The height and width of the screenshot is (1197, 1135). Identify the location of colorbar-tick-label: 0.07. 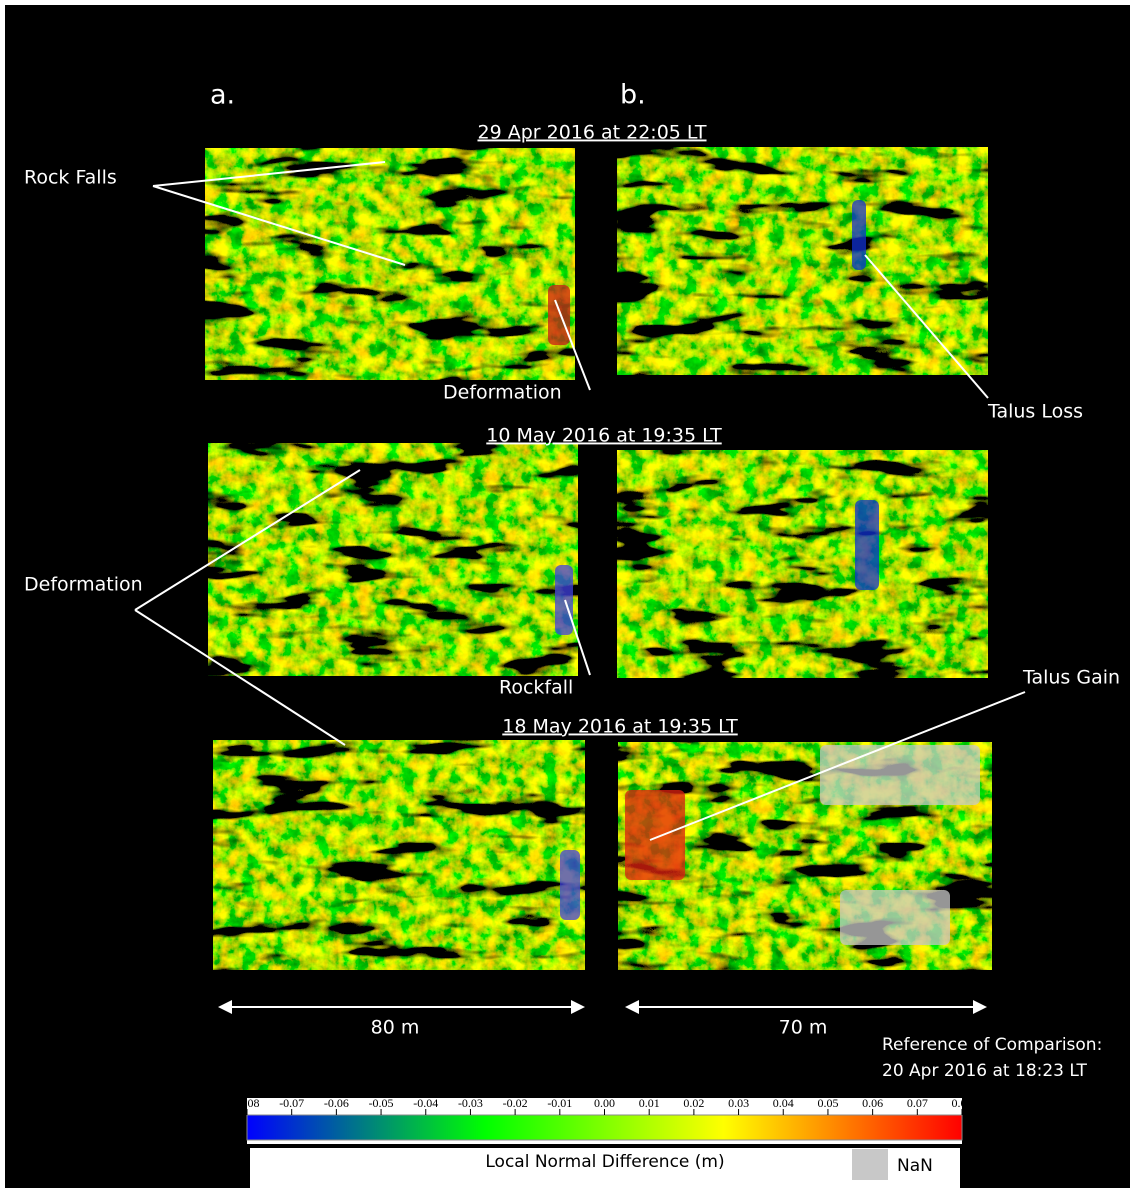
(917, 1103).